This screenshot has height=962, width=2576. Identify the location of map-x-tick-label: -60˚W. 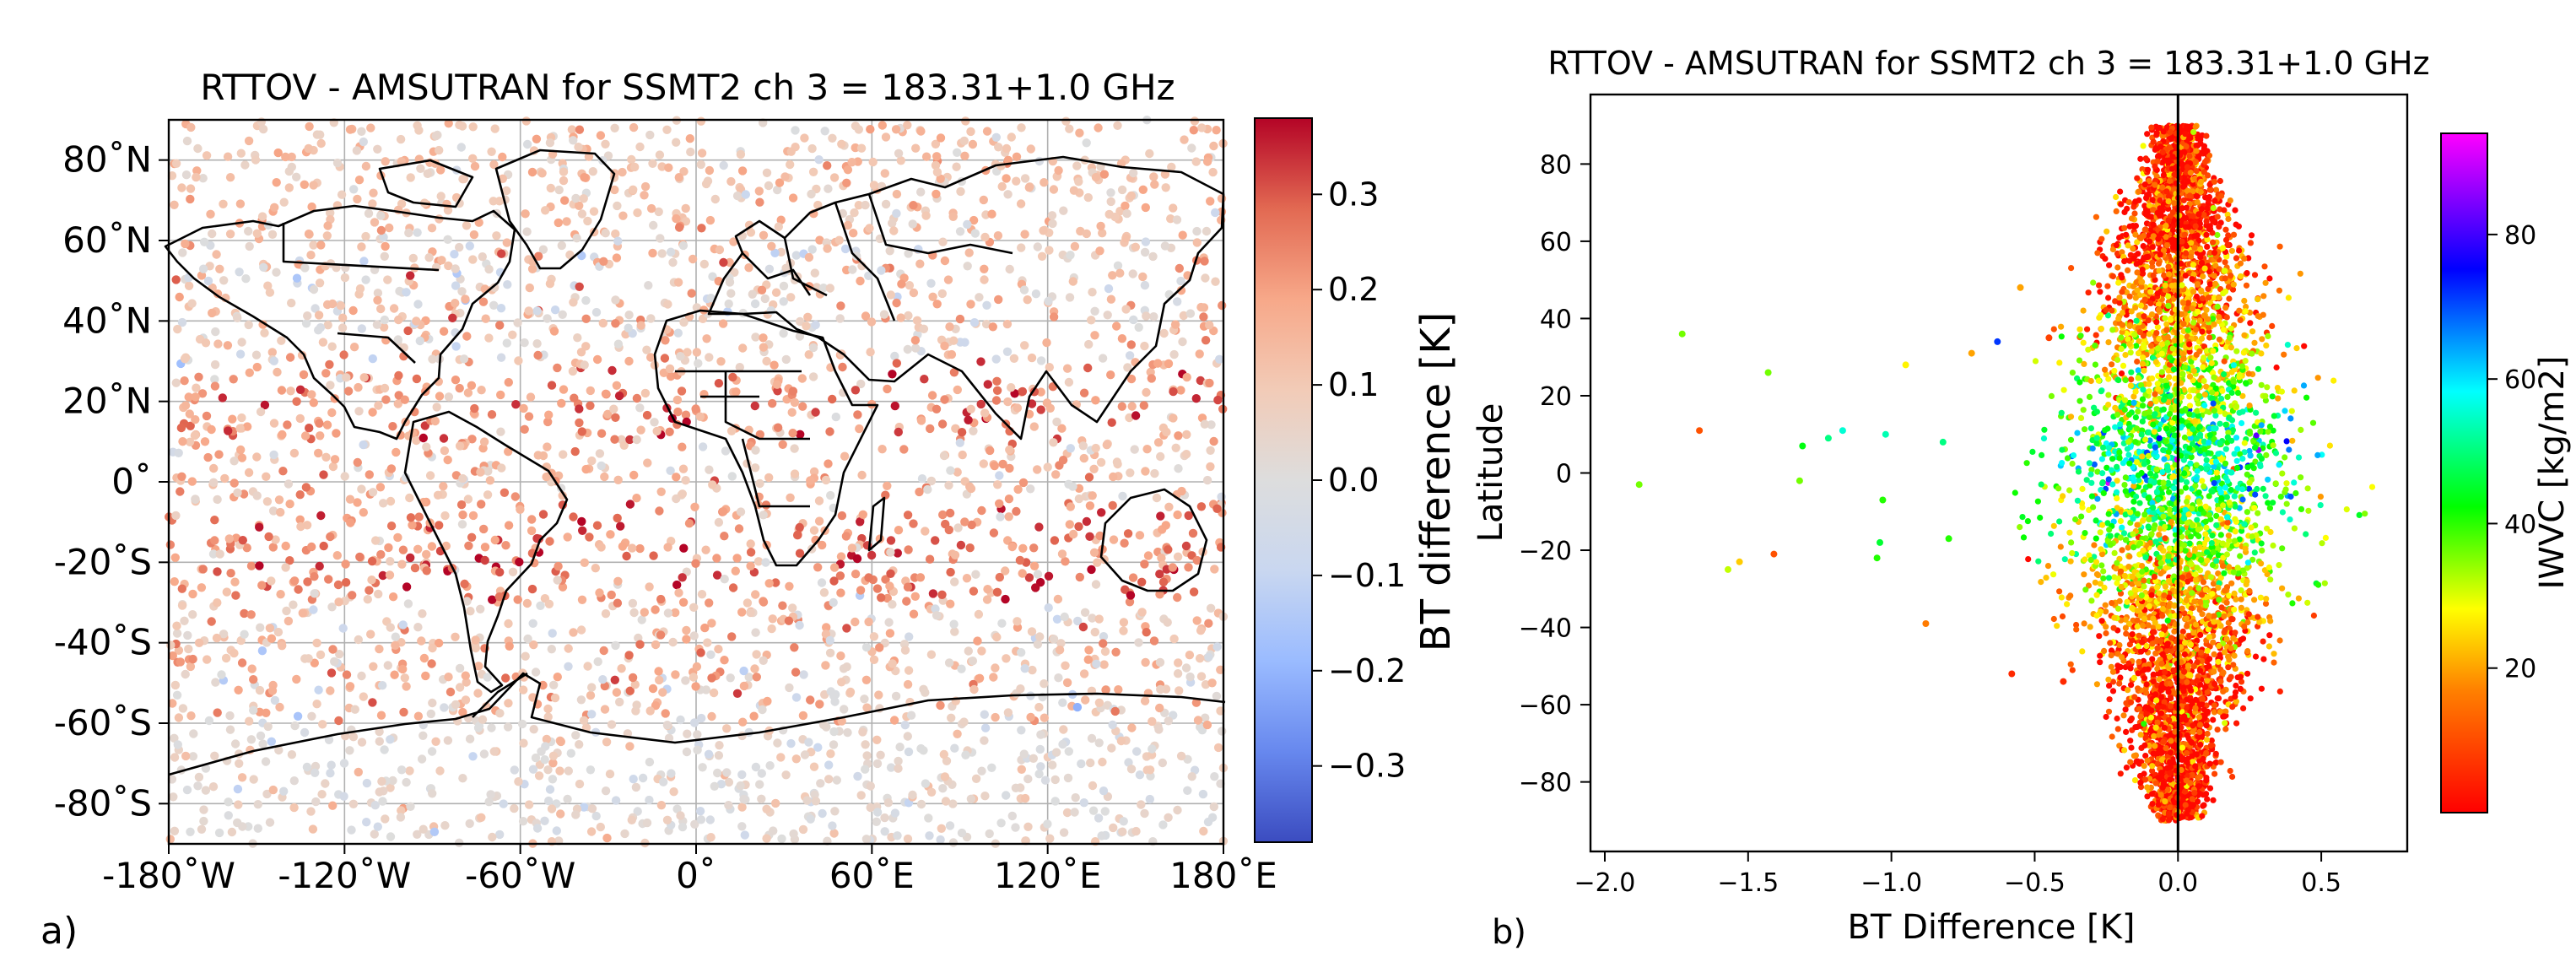
(520, 875).